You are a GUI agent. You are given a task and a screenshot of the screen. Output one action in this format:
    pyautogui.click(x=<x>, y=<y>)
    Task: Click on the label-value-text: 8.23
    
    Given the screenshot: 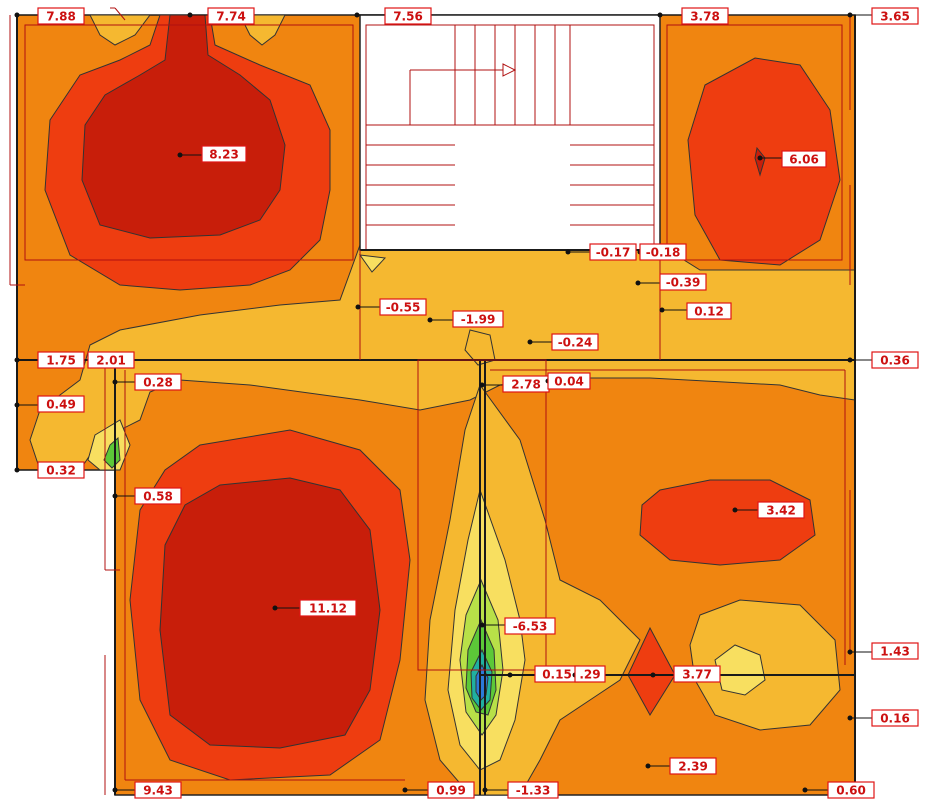 What is the action you would take?
    pyautogui.click(x=224, y=155)
    